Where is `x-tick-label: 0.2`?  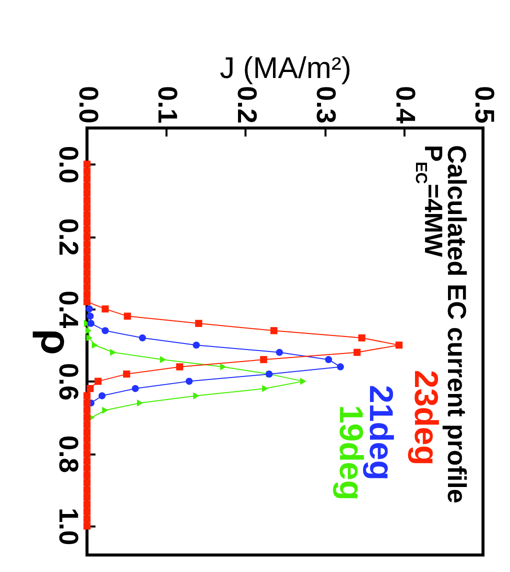
x-tick-label: 0.2 is located at coordinates (247, 105).